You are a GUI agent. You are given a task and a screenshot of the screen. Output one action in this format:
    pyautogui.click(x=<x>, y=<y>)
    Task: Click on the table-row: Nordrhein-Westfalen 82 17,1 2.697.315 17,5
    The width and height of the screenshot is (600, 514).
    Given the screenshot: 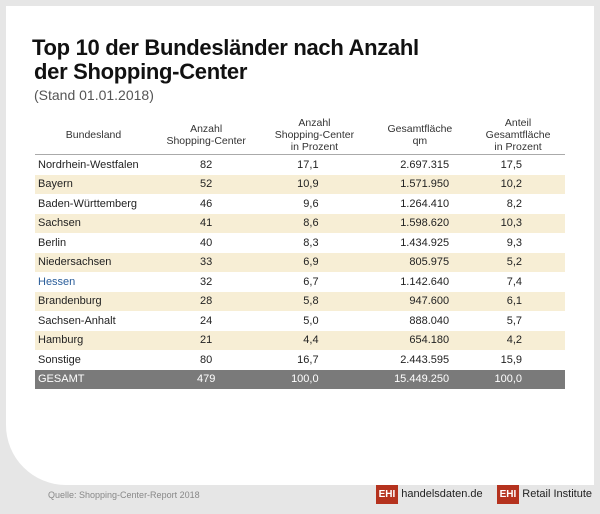 What is the action you would take?
    pyautogui.click(x=300, y=165)
    